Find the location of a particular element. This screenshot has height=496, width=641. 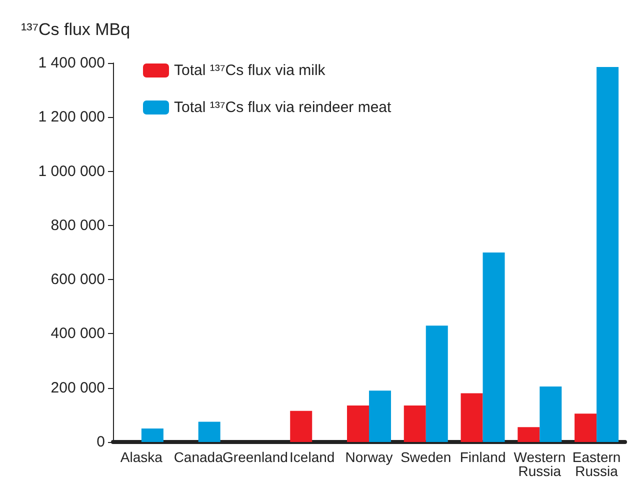

x-tick-label: Greenland is located at coordinates (255, 457).